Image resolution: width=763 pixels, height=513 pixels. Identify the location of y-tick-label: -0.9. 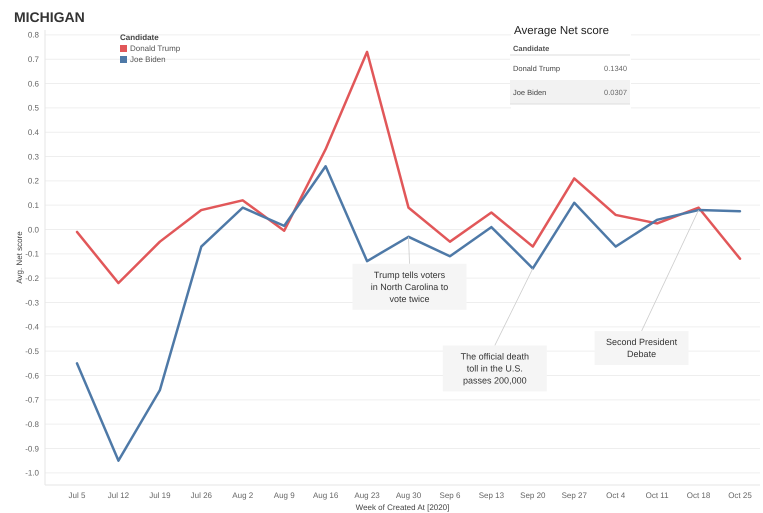
(32, 449).